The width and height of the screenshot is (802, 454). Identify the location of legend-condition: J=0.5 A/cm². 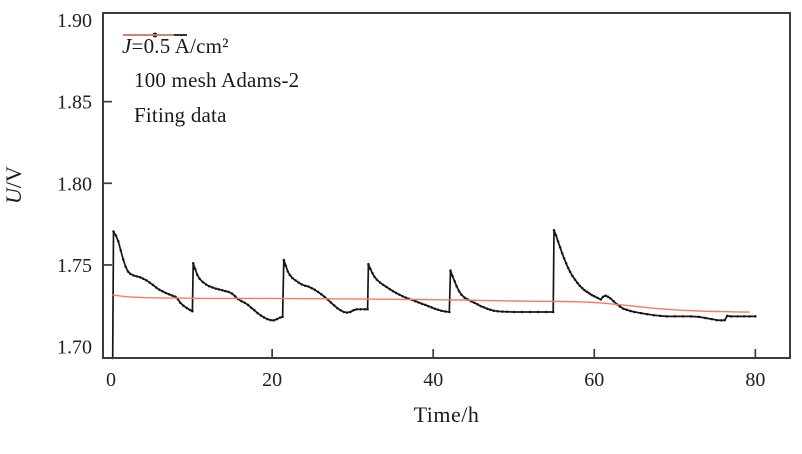
(210, 46).